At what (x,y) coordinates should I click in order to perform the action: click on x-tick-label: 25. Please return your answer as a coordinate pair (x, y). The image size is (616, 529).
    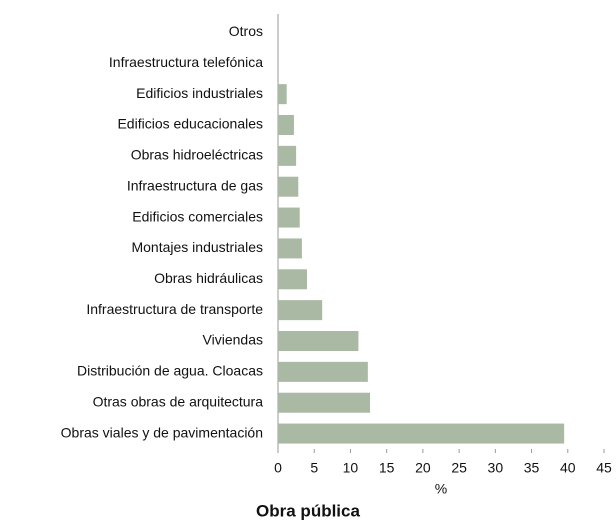
    Looking at the image, I should click on (459, 468).